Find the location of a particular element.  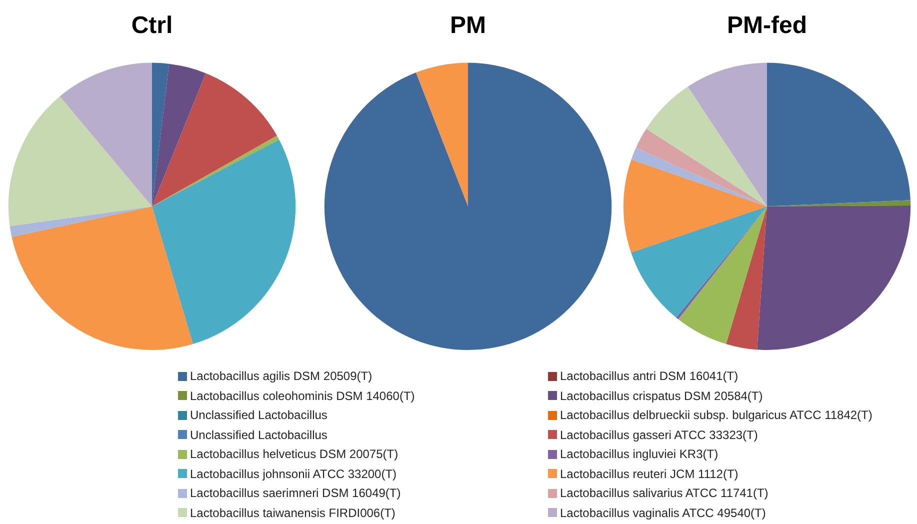

legend-label: Lactobacillus helveticus DSM 20075(T) is located at coordinates (294, 454).